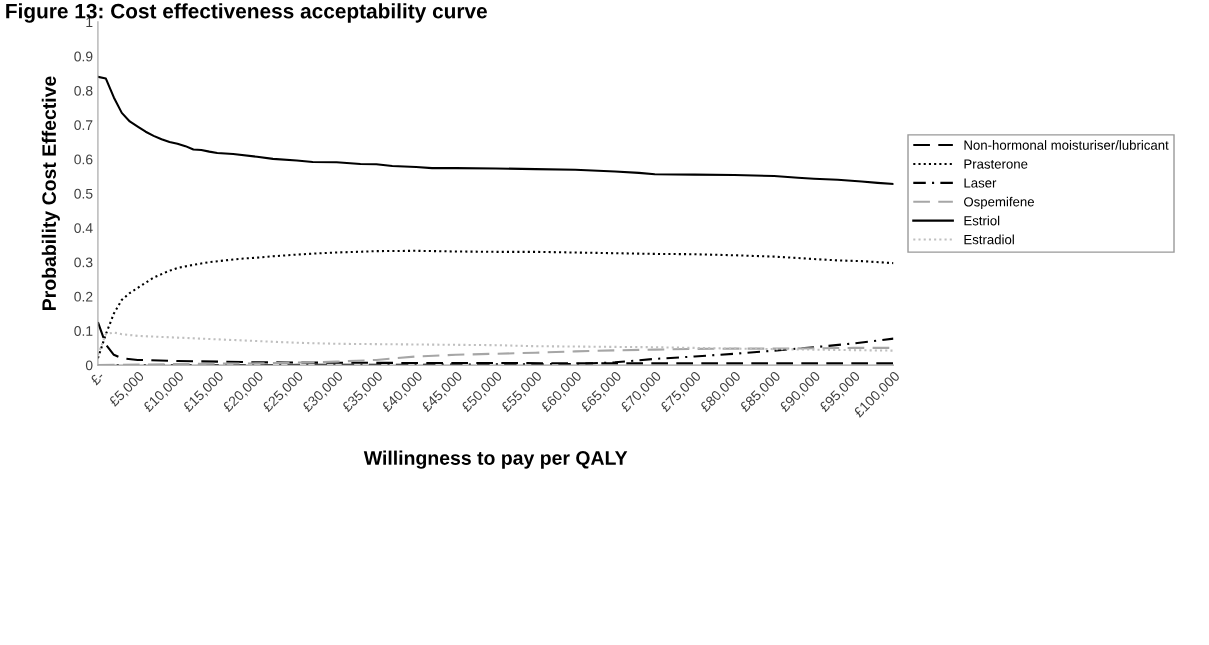  I want to click on legend-label: Estradiol, so click(989, 239).